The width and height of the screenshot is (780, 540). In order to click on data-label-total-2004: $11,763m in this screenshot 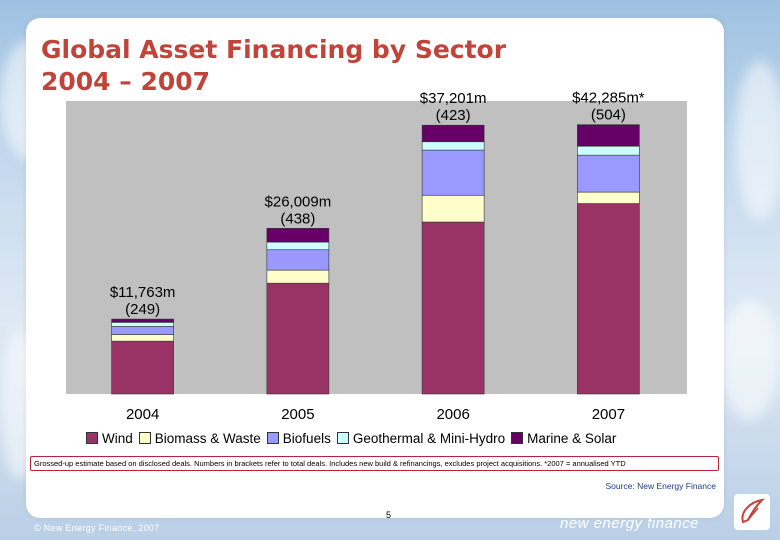, I will do `click(143, 292)`.